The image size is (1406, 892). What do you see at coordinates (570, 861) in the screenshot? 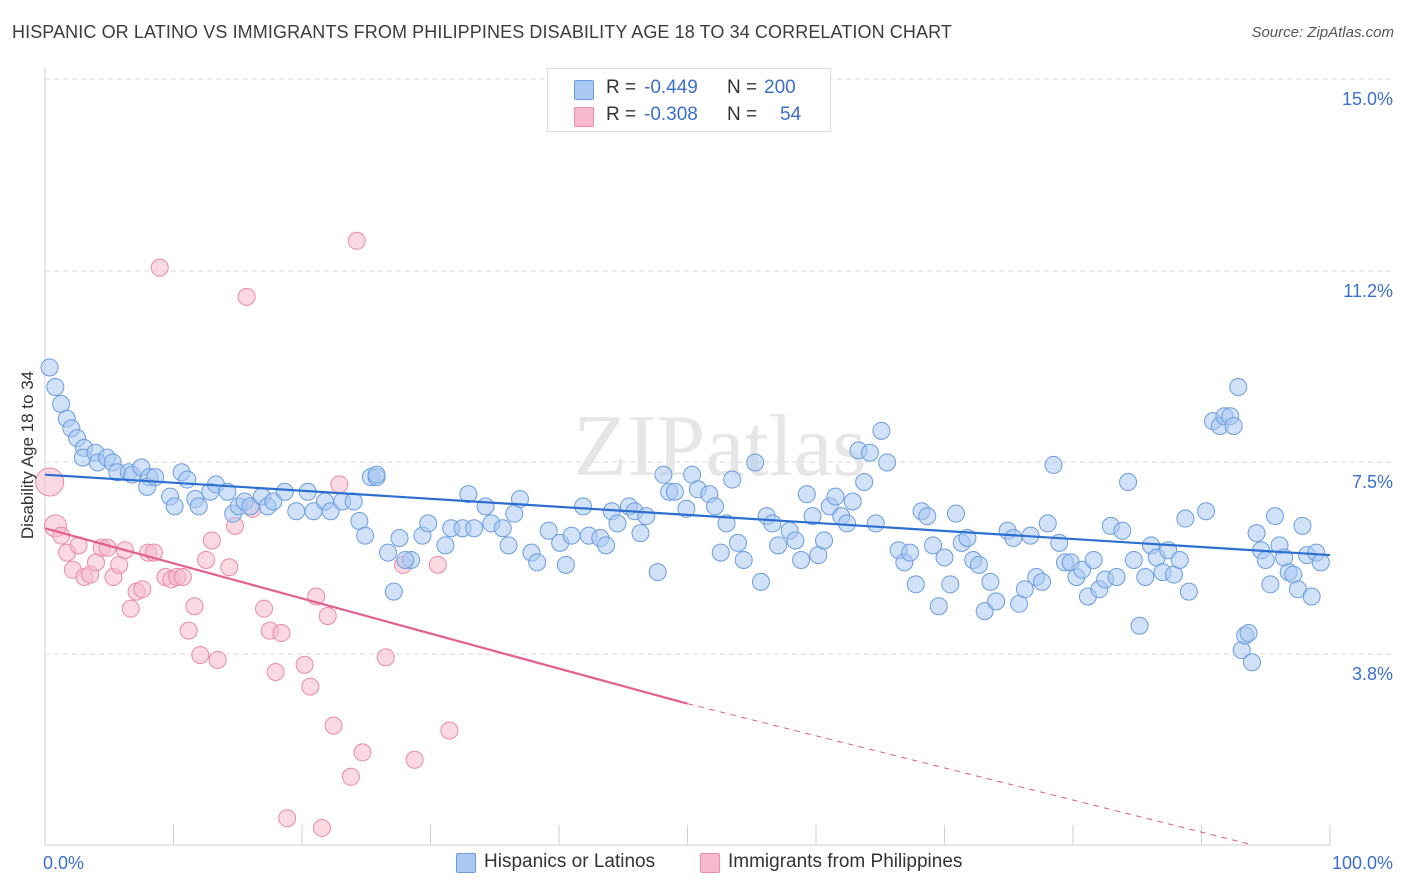
I see `bottom-legend-label: Hispanics or Latinos` at bounding box center [570, 861].